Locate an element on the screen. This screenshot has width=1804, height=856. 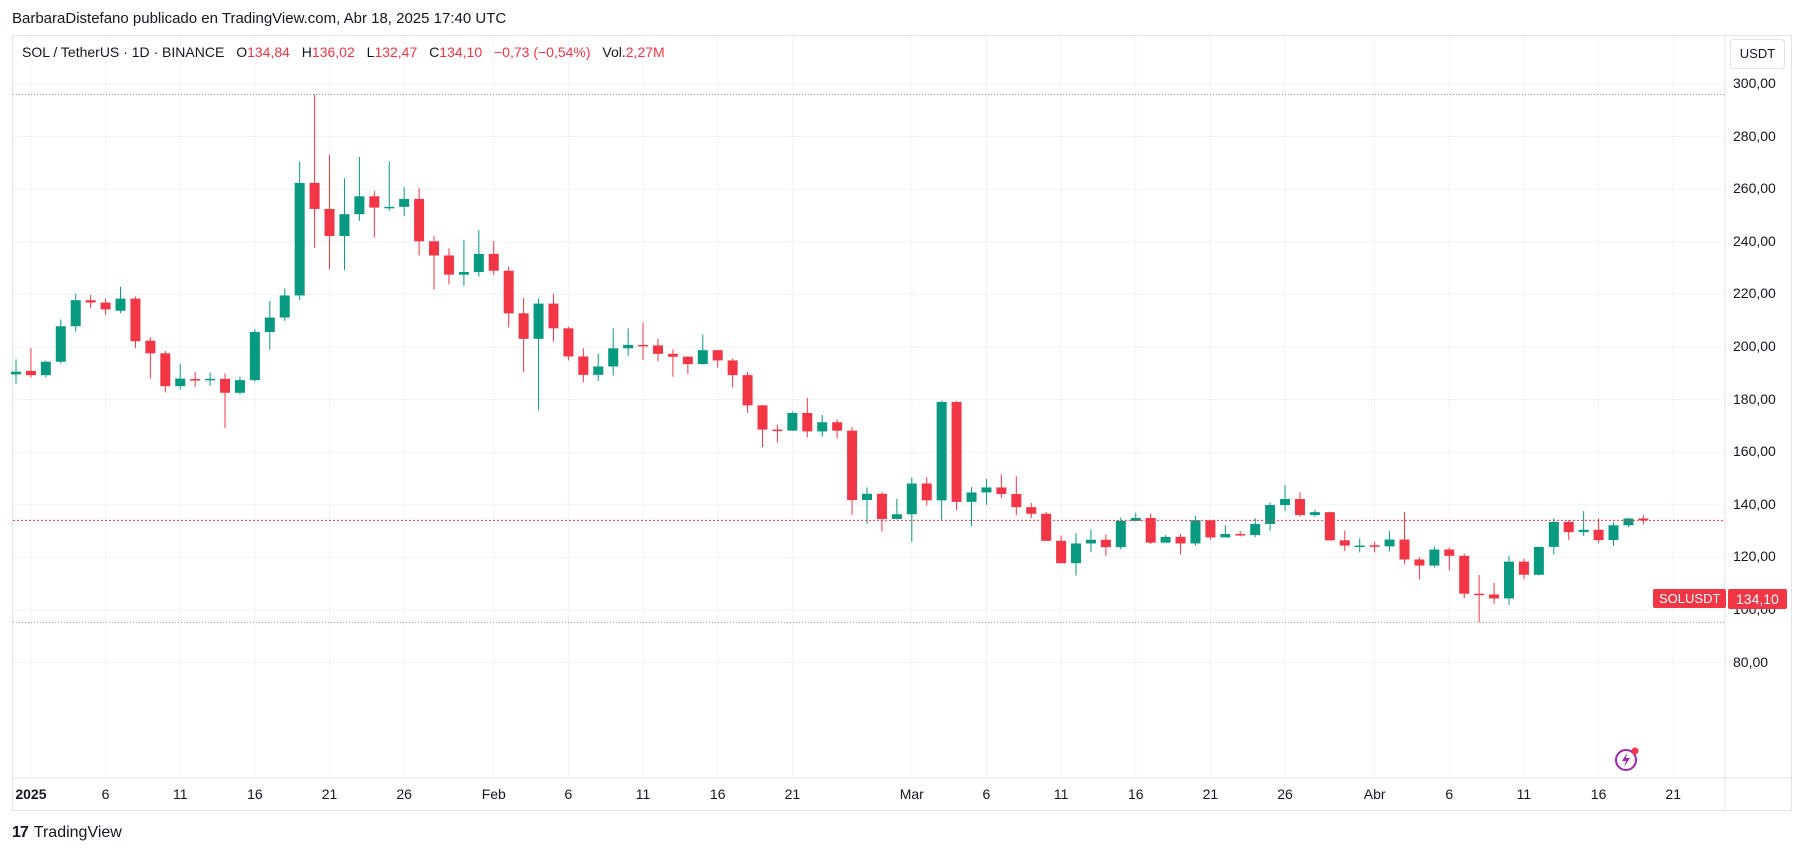
price-axis-label: 220,00 is located at coordinates (1754, 293).